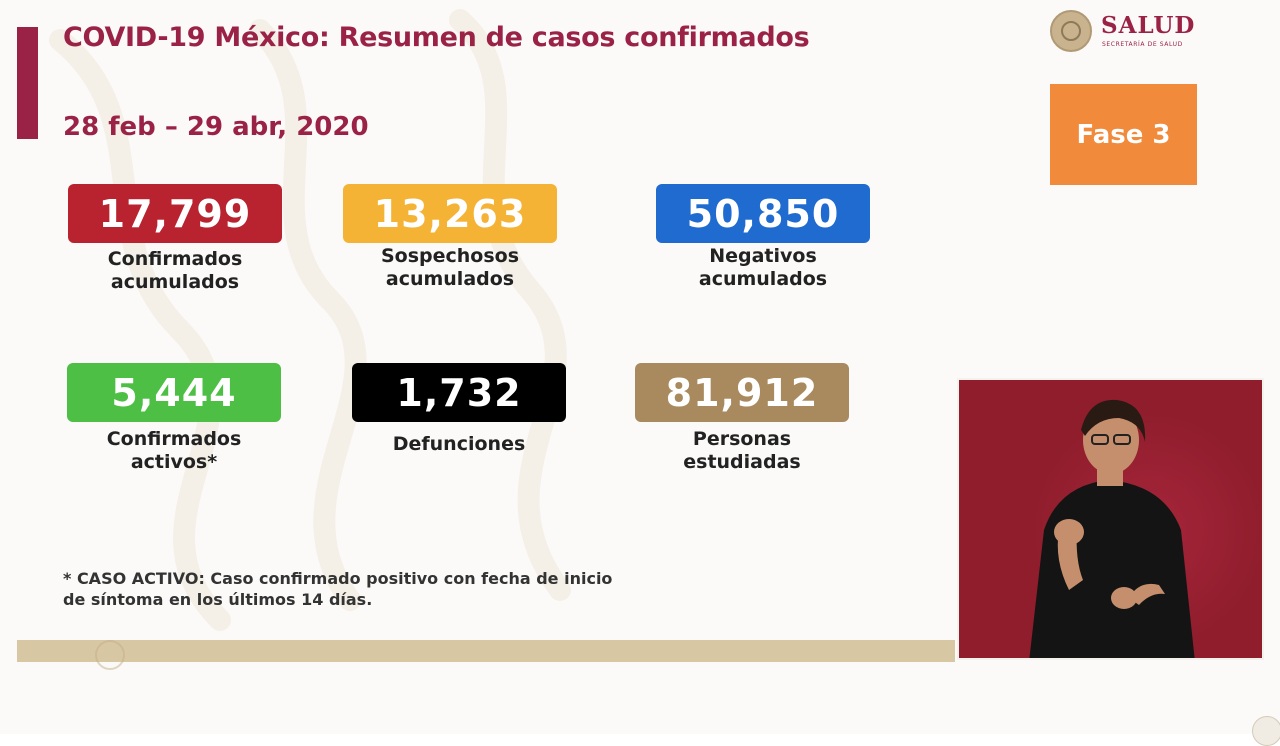 This screenshot has height=746, width=1280. Describe the element at coordinates (763, 213) in the screenshot. I see `stat-negative-value: 50,850` at that location.